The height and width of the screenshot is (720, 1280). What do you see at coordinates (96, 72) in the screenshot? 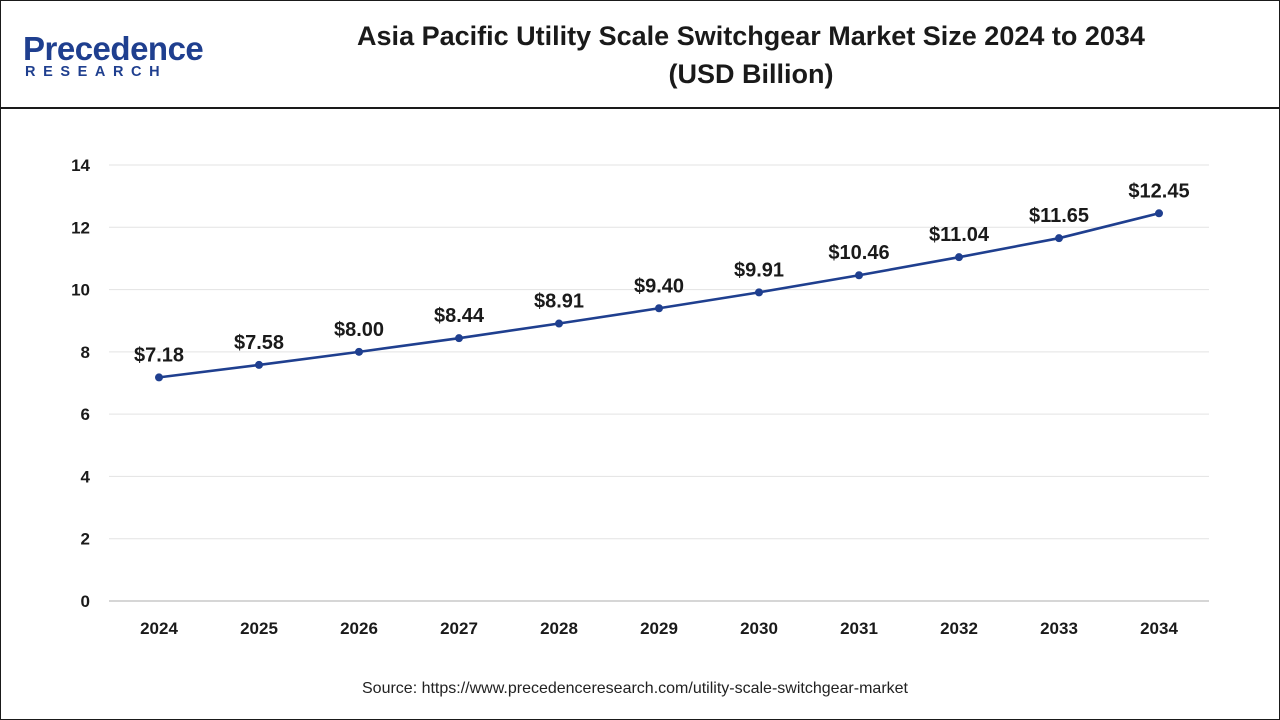
I see `logo-subtitle: RESEARCH` at bounding box center [96, 72].